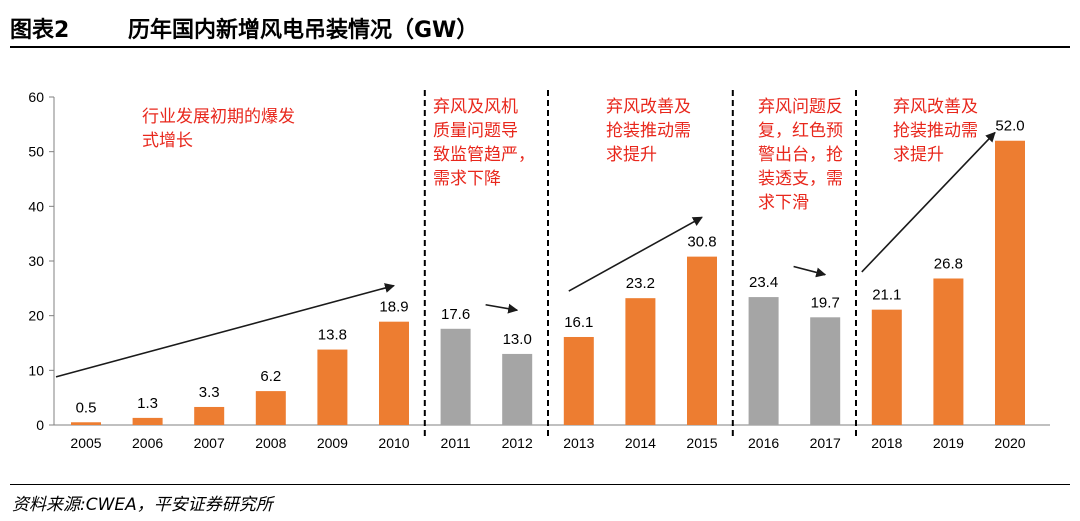 This screenshot has height=521, width=1080. I want to click on bar-2016, so click(763, 361).